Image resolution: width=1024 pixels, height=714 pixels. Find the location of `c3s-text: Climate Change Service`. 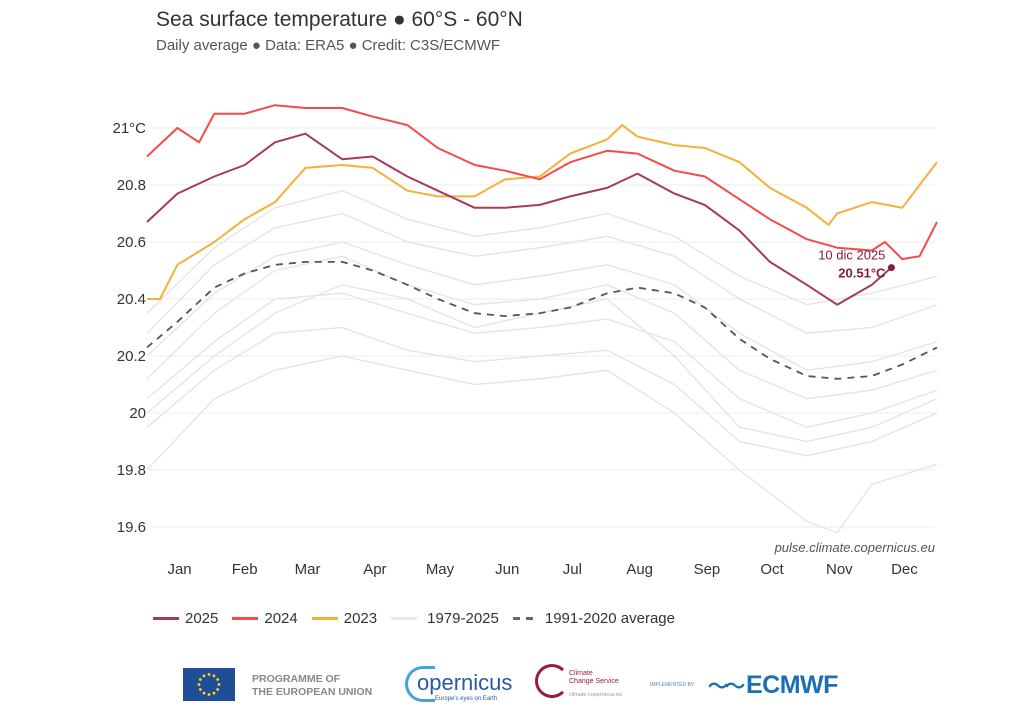

c3s-text: Climate Change Service is located at coordinates (594, 678).